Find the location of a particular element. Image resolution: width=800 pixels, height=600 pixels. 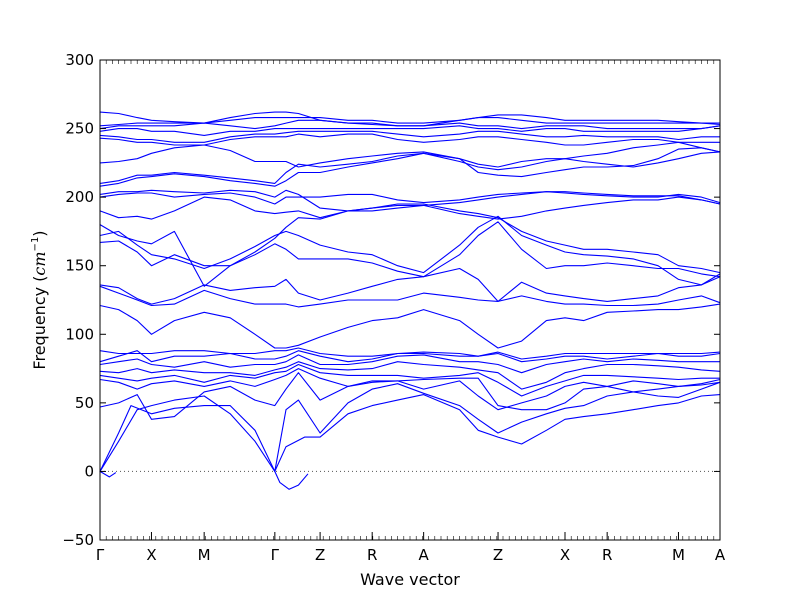

y-axis-title-unit: cm is located at coordinates (39, 263).